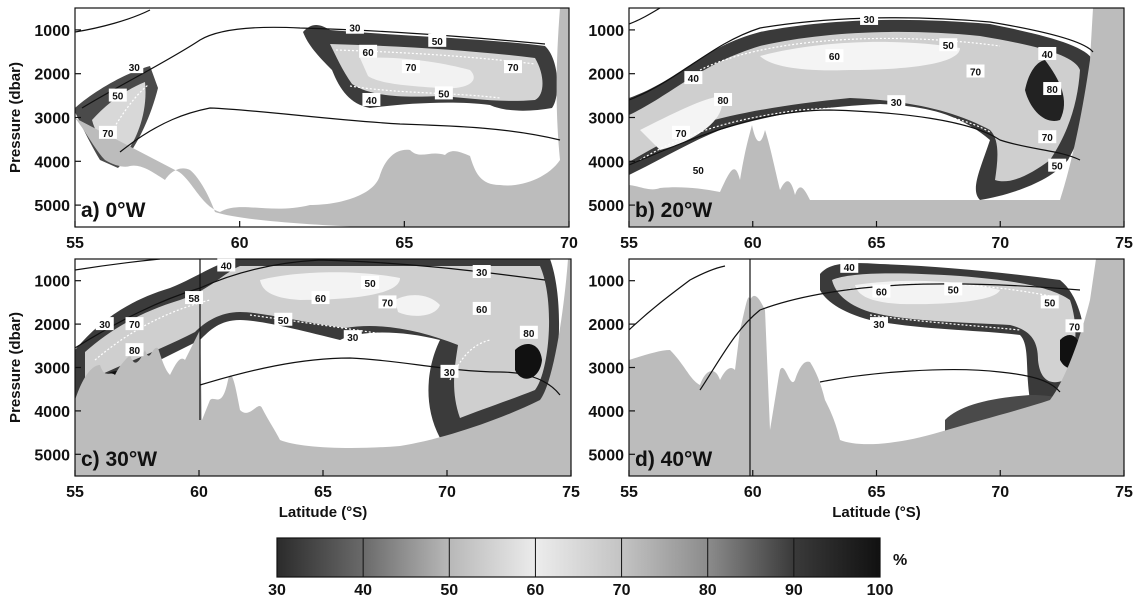 This screenshot has height=600, width=1147. I want to click on panel-d-contour-label: 70, so click(1074, 326).